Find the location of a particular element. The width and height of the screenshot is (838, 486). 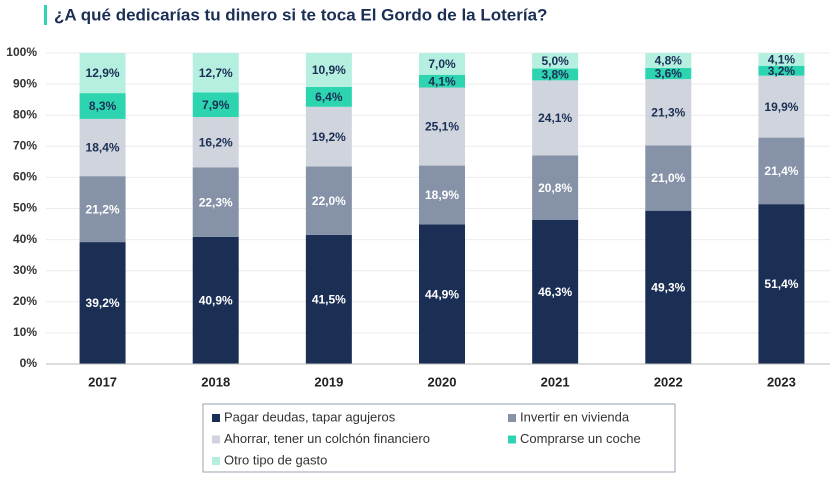

data-label: 12,9% is located at coordinates (103, 73).